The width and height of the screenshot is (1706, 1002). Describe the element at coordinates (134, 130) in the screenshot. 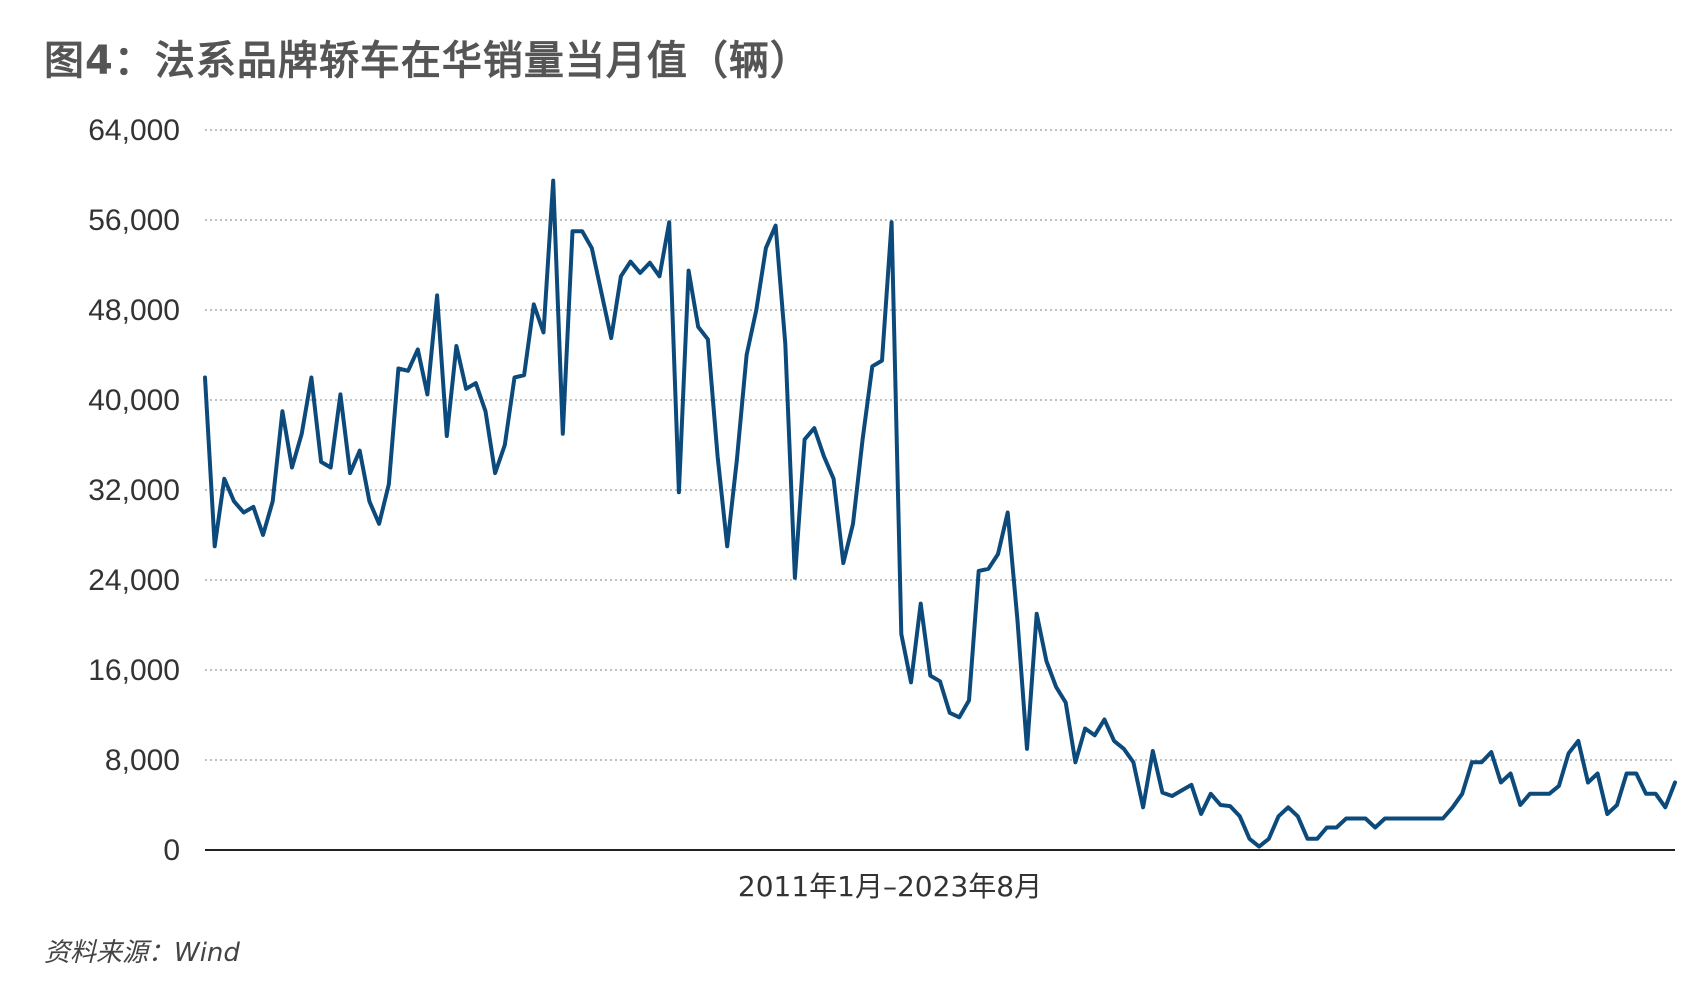

I see `y-tick-label: 64,000` at that location.